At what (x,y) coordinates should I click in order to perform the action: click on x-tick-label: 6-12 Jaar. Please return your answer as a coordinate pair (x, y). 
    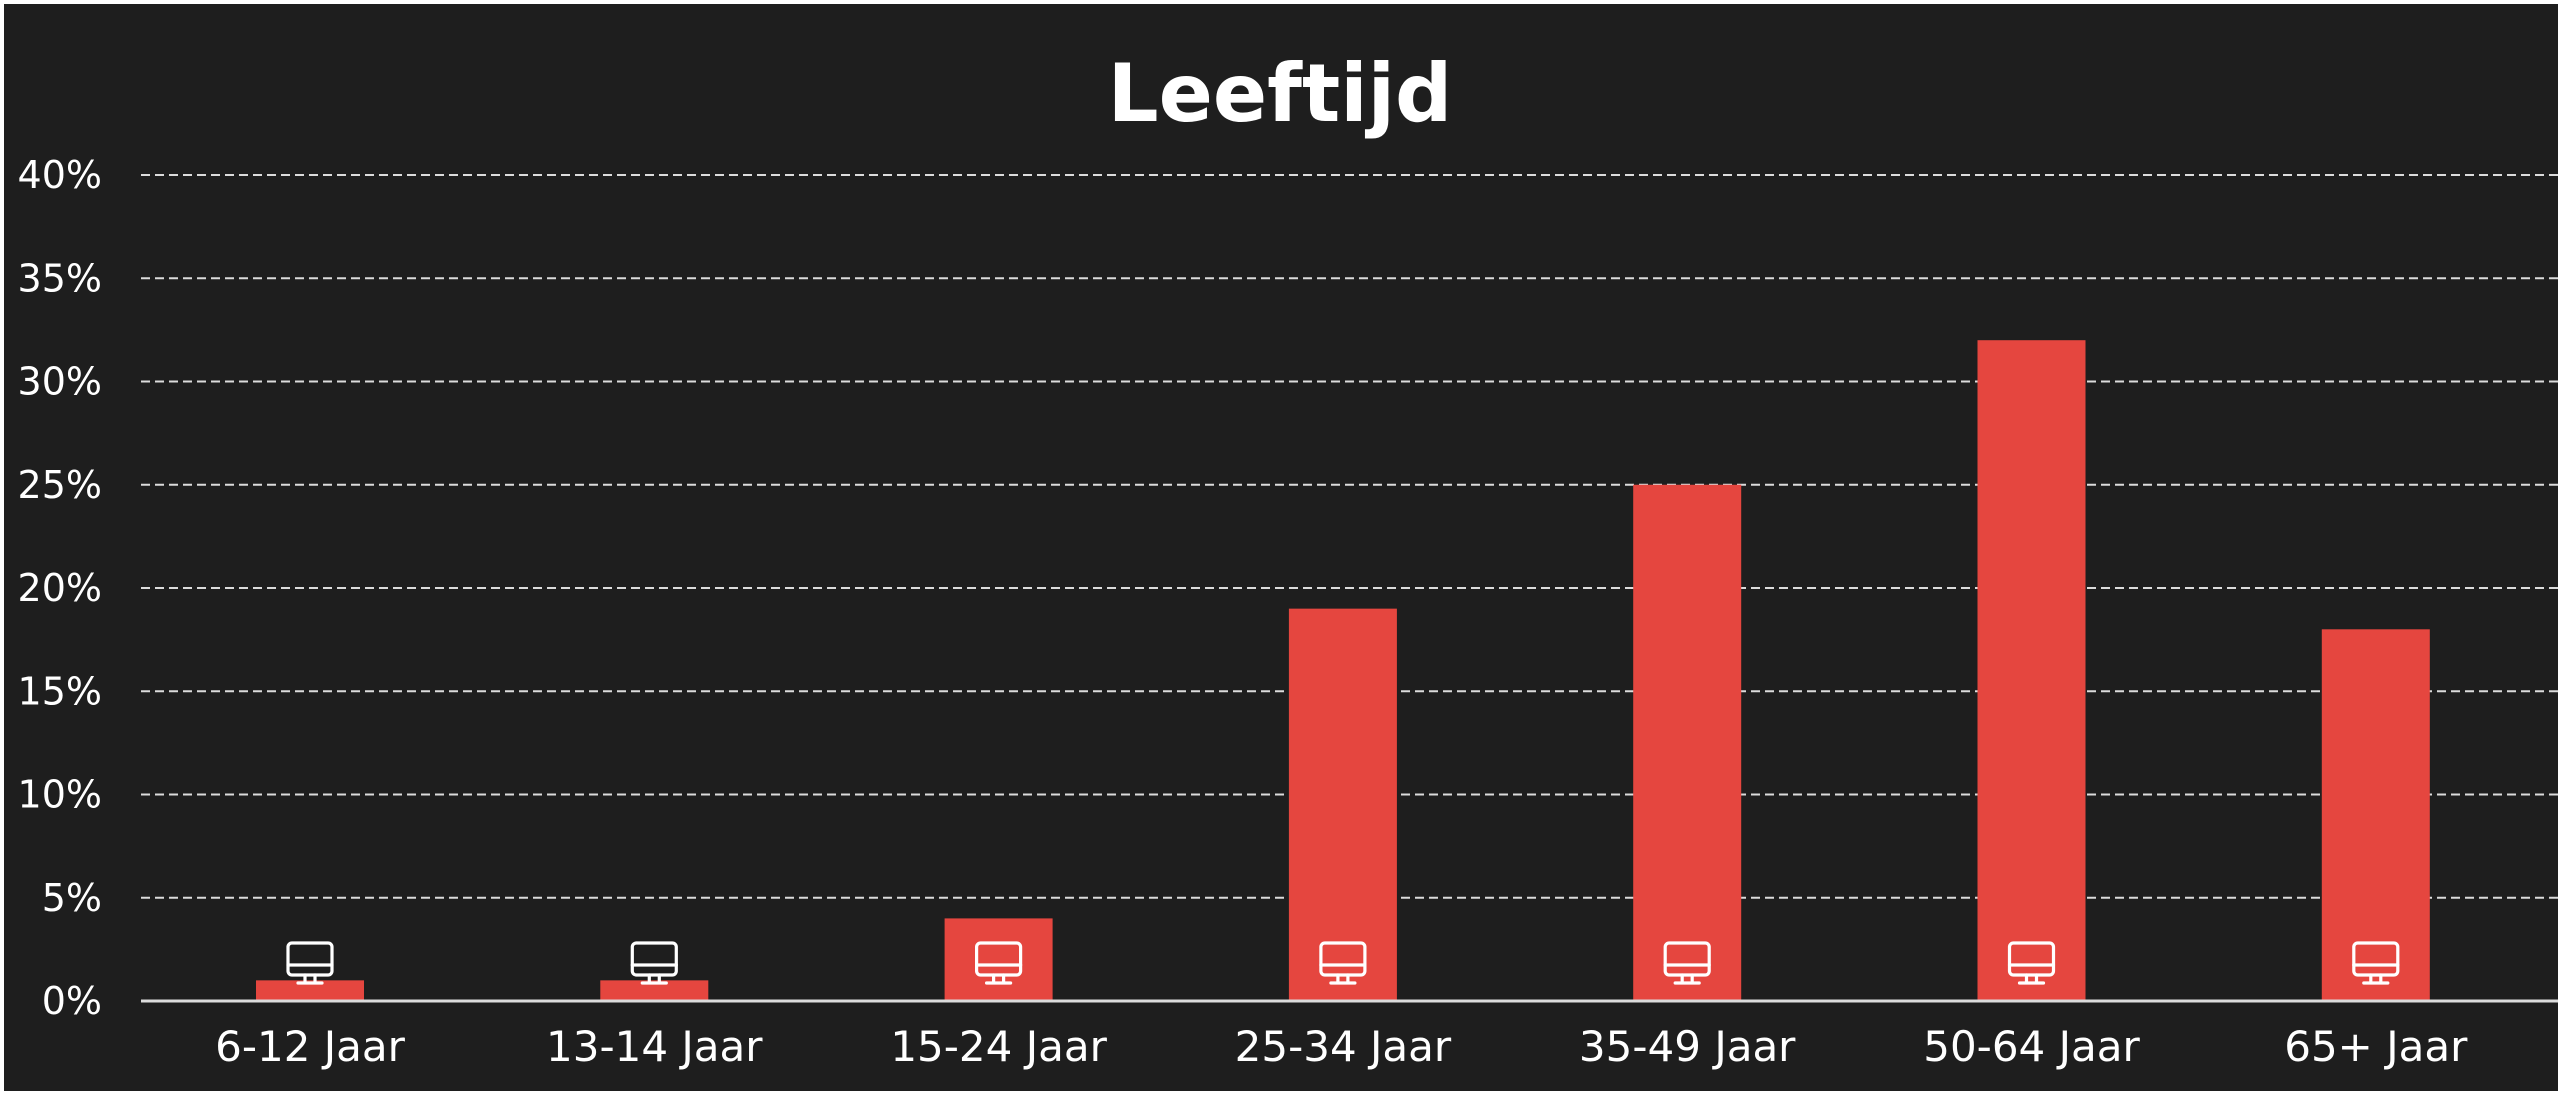
    Looking at the image, I should click on (310, 1046).